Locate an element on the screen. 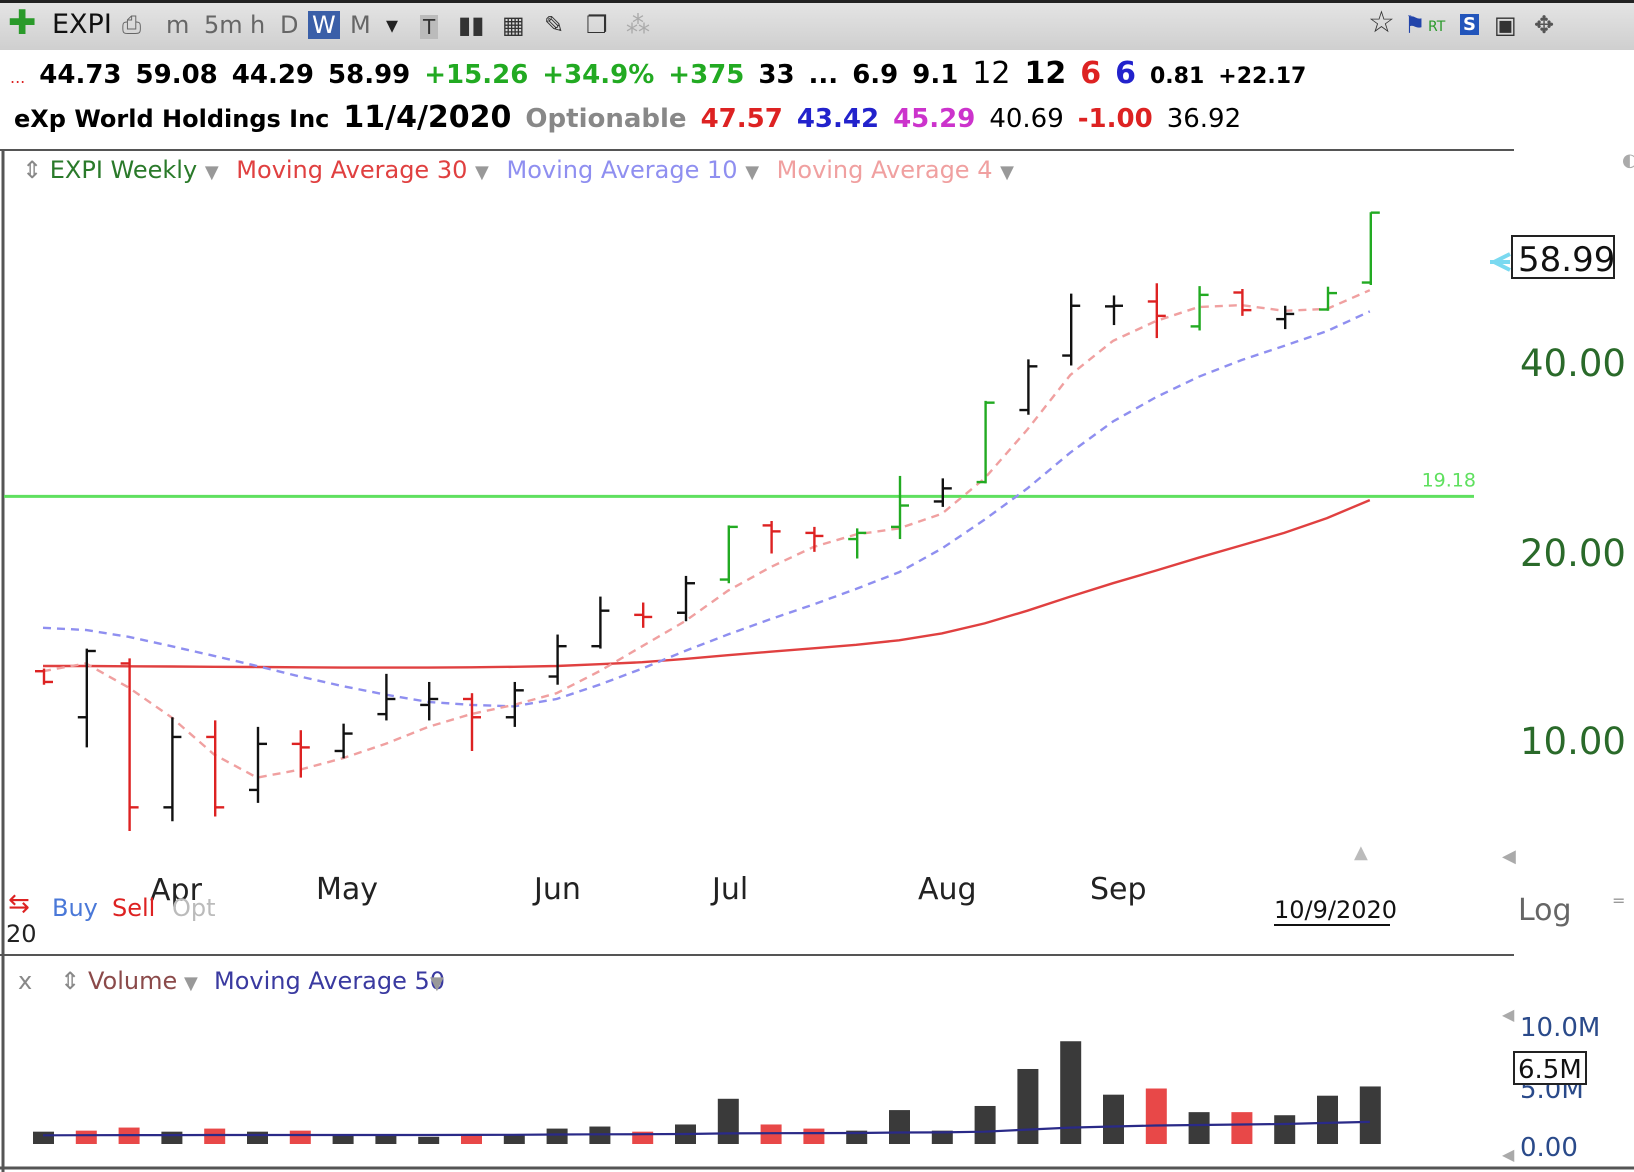  printer-icon: ⎙ is located at coordinates (132, 25).